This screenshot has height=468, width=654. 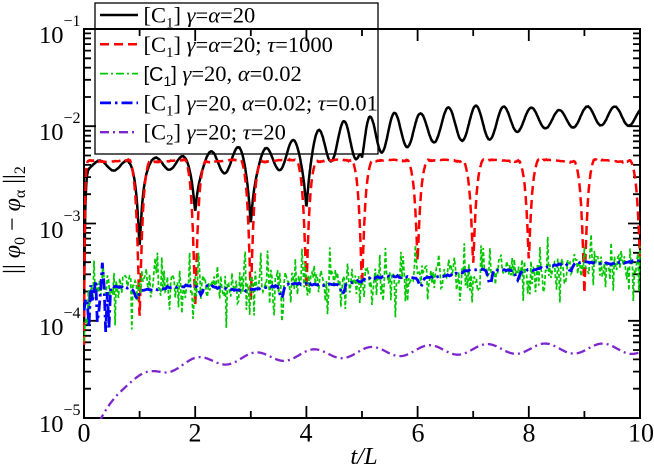 I want to click on svg-text: [C1] γ=α=20; τ=1000, so click(x=238, y=46).